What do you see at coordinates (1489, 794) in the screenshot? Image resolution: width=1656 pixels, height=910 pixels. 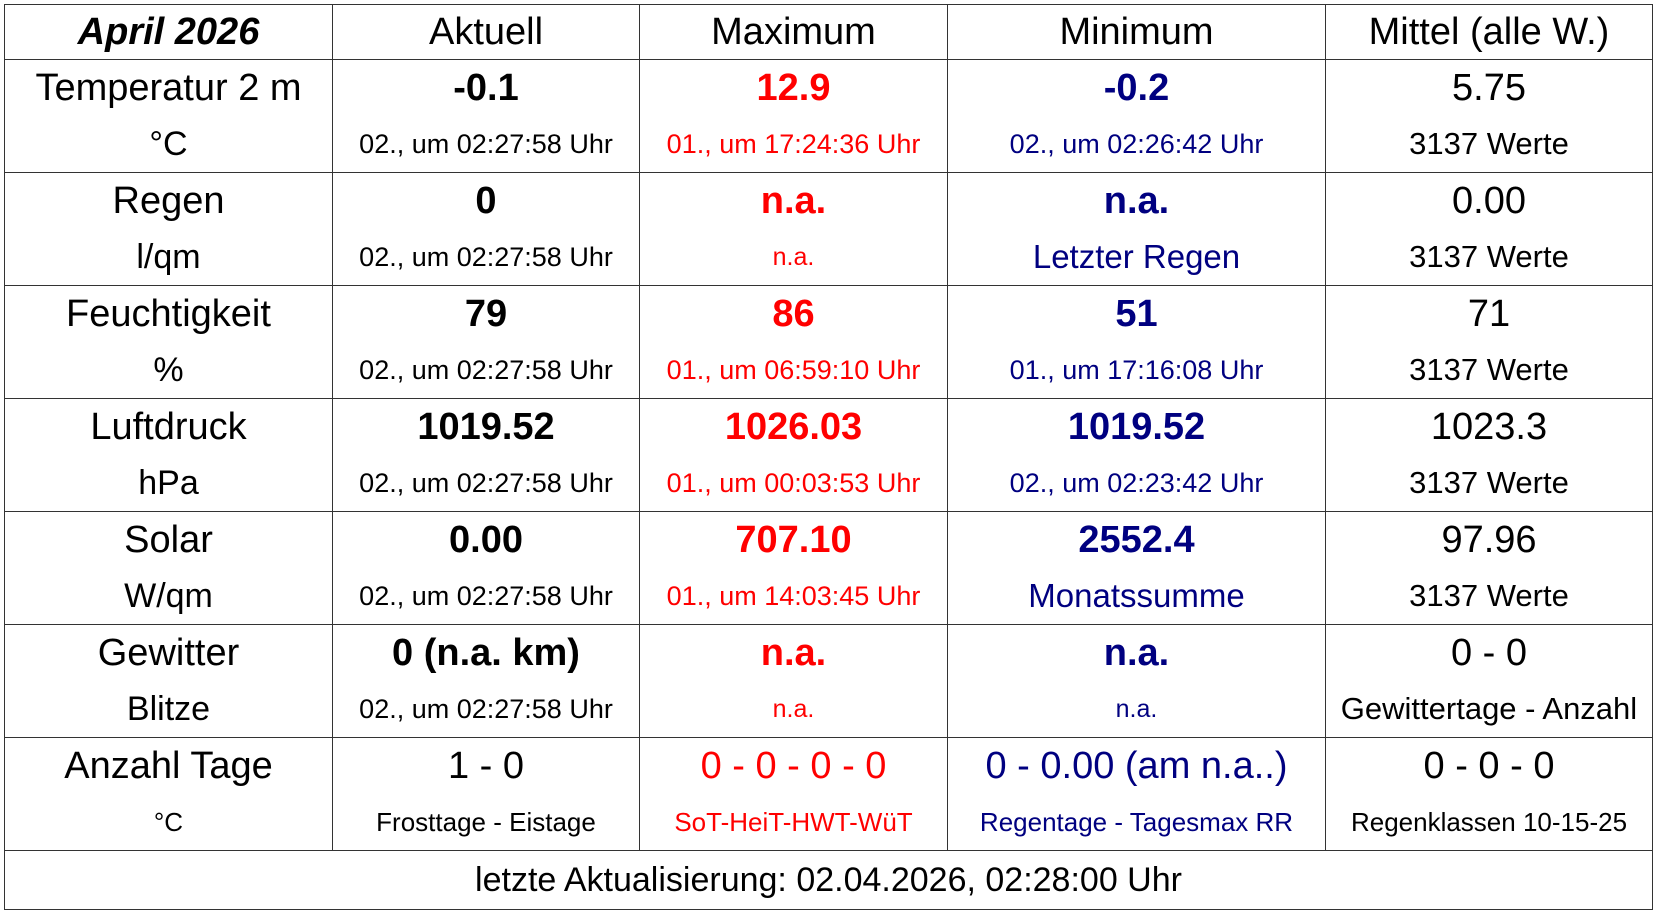 I see `value-cell: 0 - 0 - 0 Regenklassen 10-15-25` at bounding box center [1489, 794].